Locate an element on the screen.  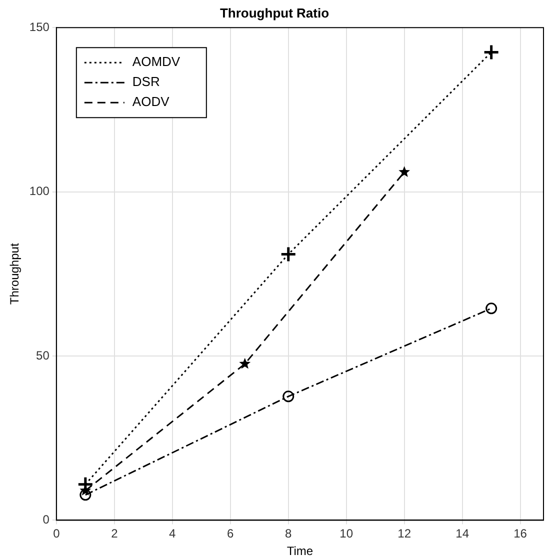
x-tick-label: 16 is located at coordinates (521, 533).